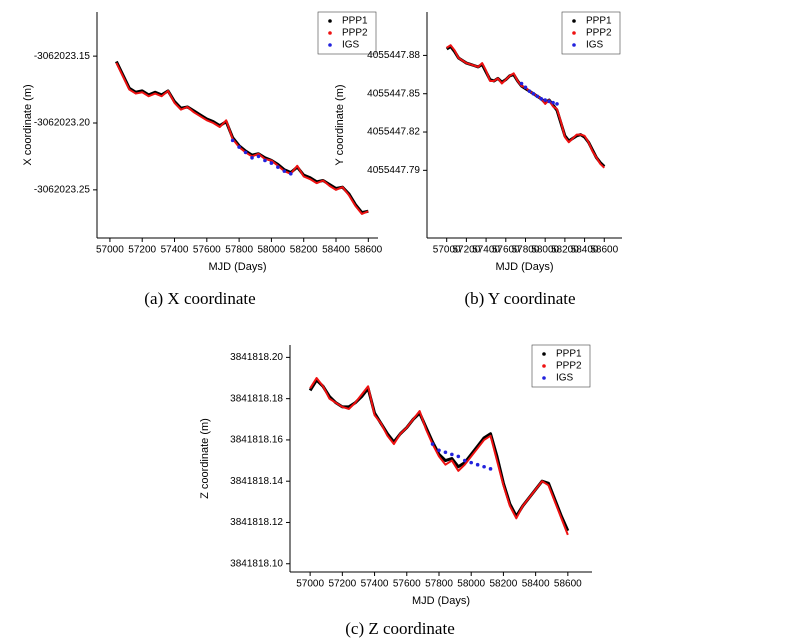 The height and width of the screenshot is (642, 800). I want to click on y-tick-label: -3062023.20, so click(62, 123).